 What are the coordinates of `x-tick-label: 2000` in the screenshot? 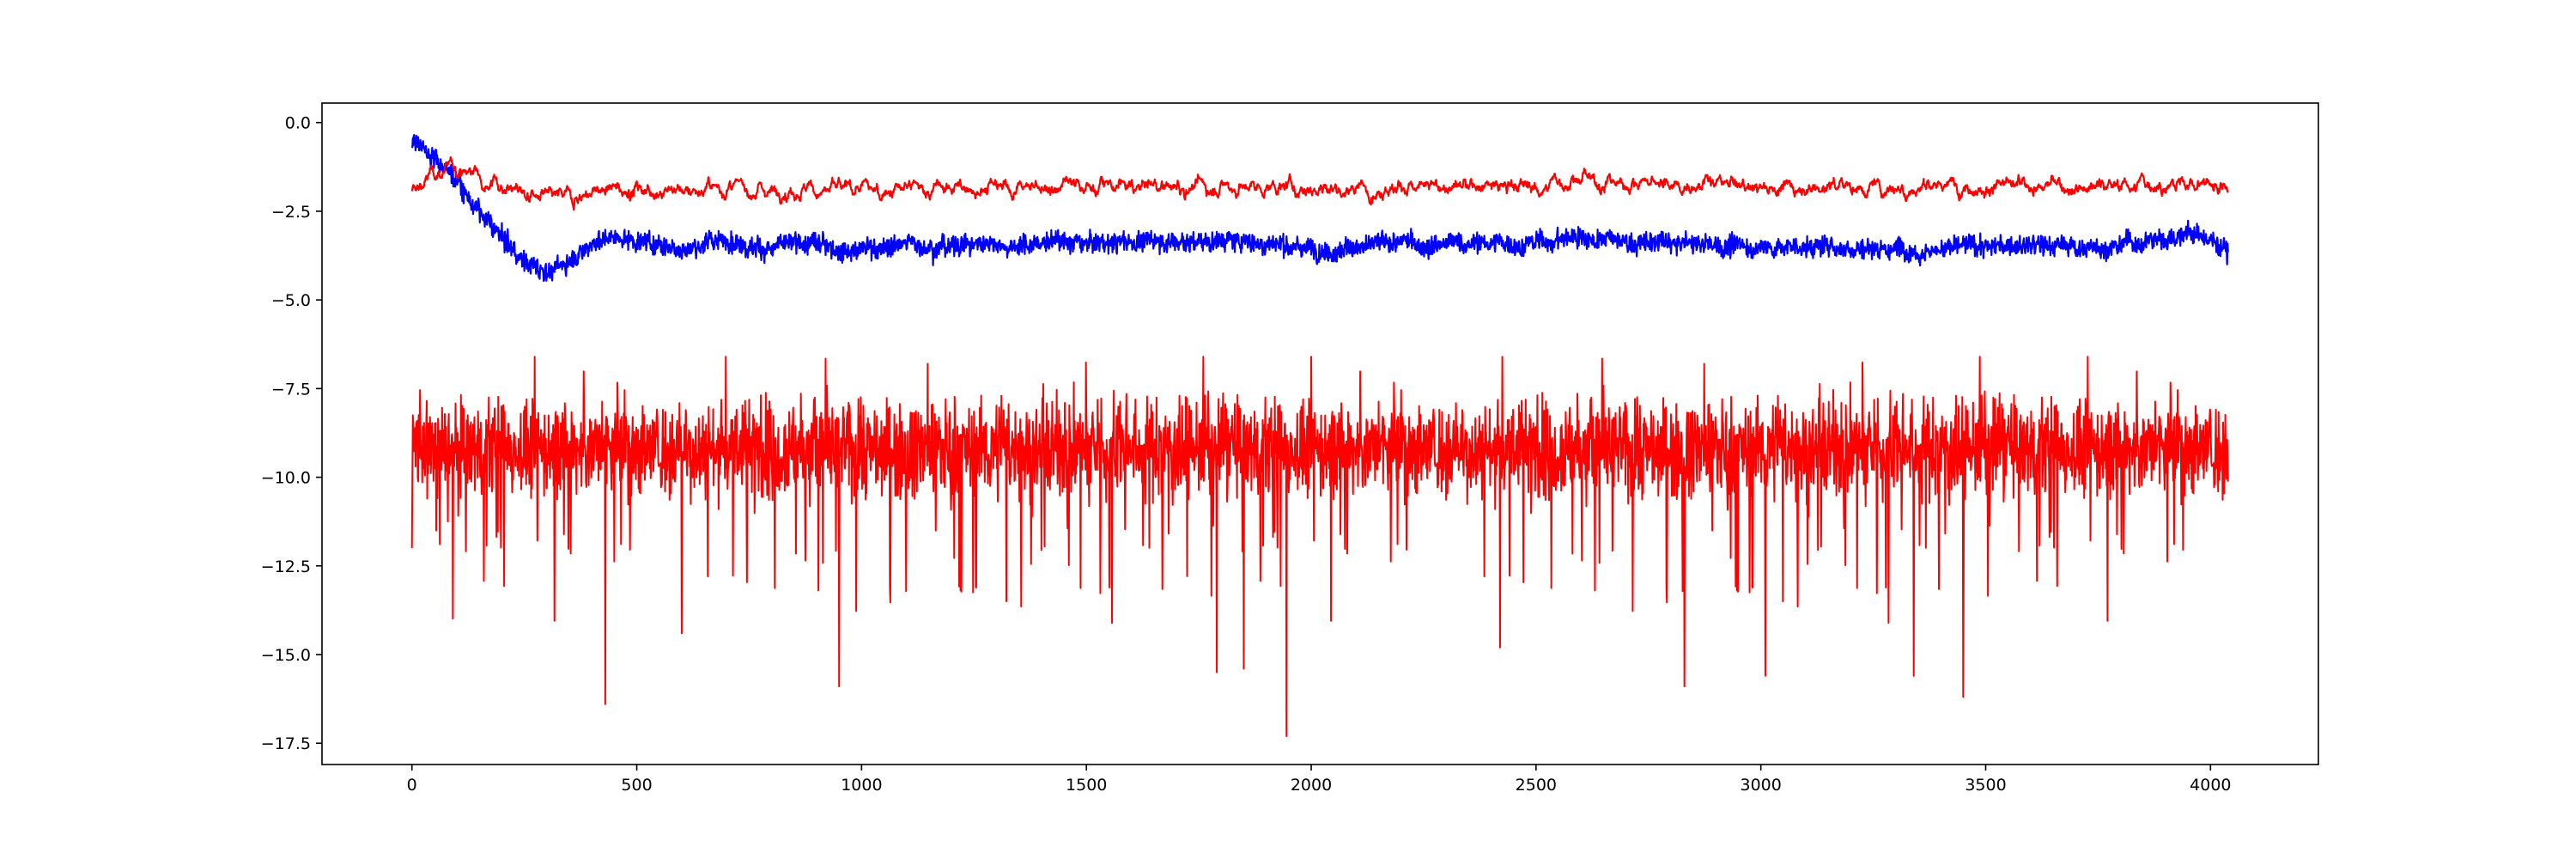 It's located at (1312, 786).